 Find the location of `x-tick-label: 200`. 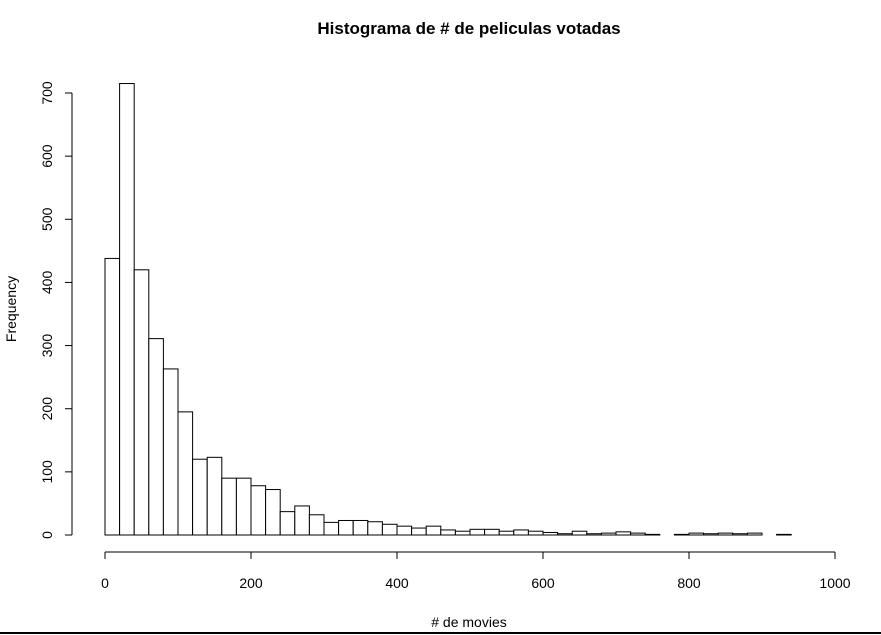

x-tick-label: 200 is located at coordinates (251, 583).